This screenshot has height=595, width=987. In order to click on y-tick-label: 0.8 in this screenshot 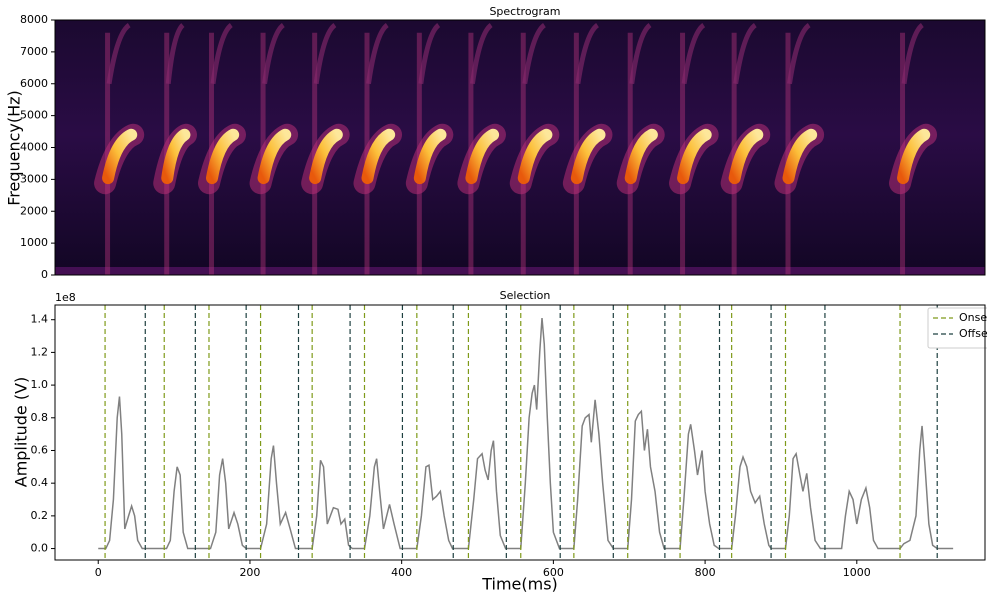, I will do `click(40, 417)`.